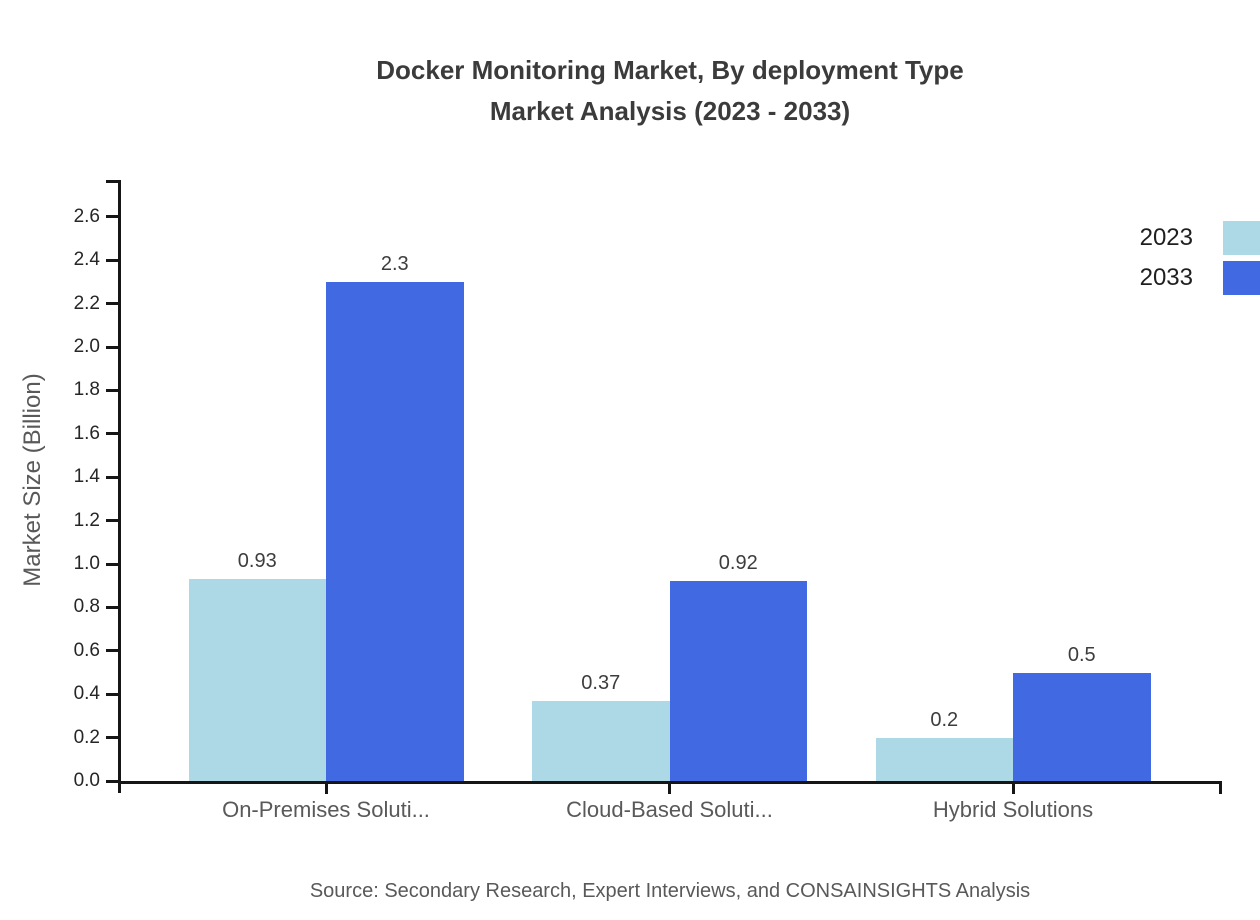 This screenshot has height=920, width=1260. Describe the element at coordinates (86, 303) in the screenshot. I see `y-tick-label: 2.2` at that location.